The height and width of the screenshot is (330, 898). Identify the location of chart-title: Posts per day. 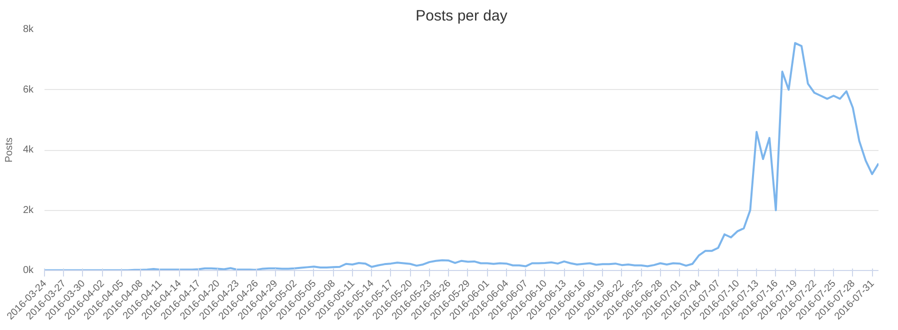
(462, 16).